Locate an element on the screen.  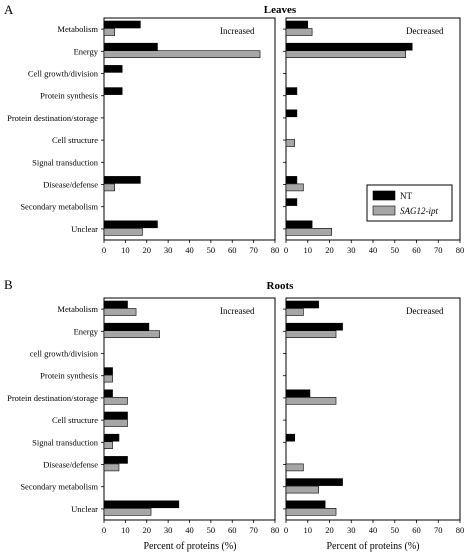
category-label-leaves-increased-4: Protein destination/storage is located at coordinates (52, 118).